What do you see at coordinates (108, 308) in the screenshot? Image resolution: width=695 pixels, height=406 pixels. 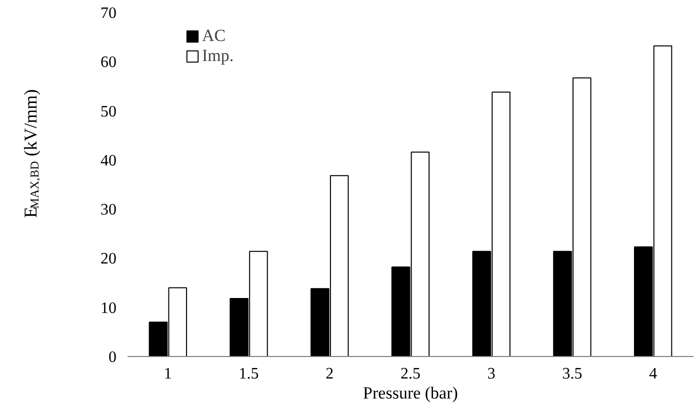 I see `y-tick-label: 10` at bounding box center [108, 308].